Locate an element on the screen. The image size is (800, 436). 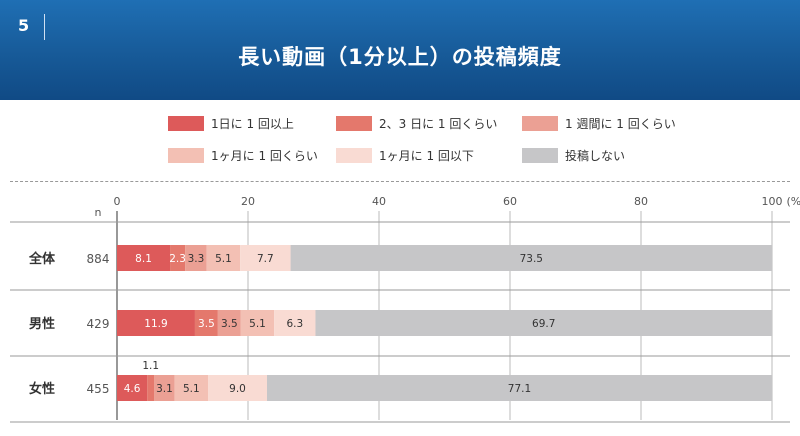
legend-item: 2、3 日に 1 回くらい is located at coordinates (416, 123).